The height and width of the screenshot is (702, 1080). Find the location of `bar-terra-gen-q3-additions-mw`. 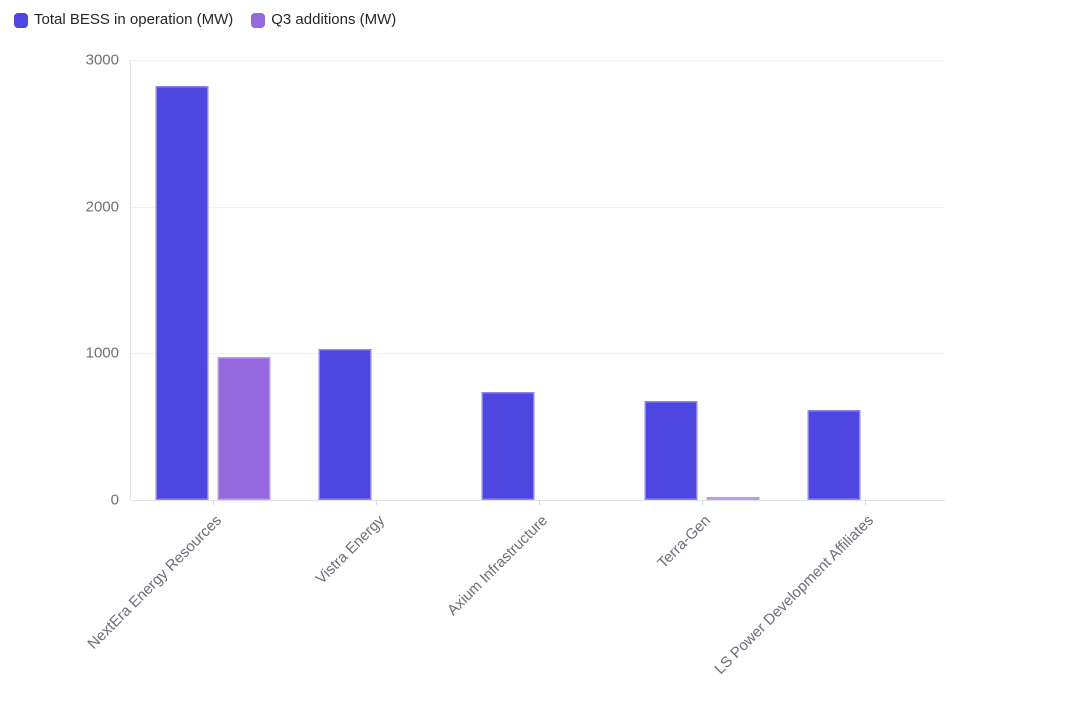

bar-terra-gen-q3-additions-mw is located at coordinates (732, 498).